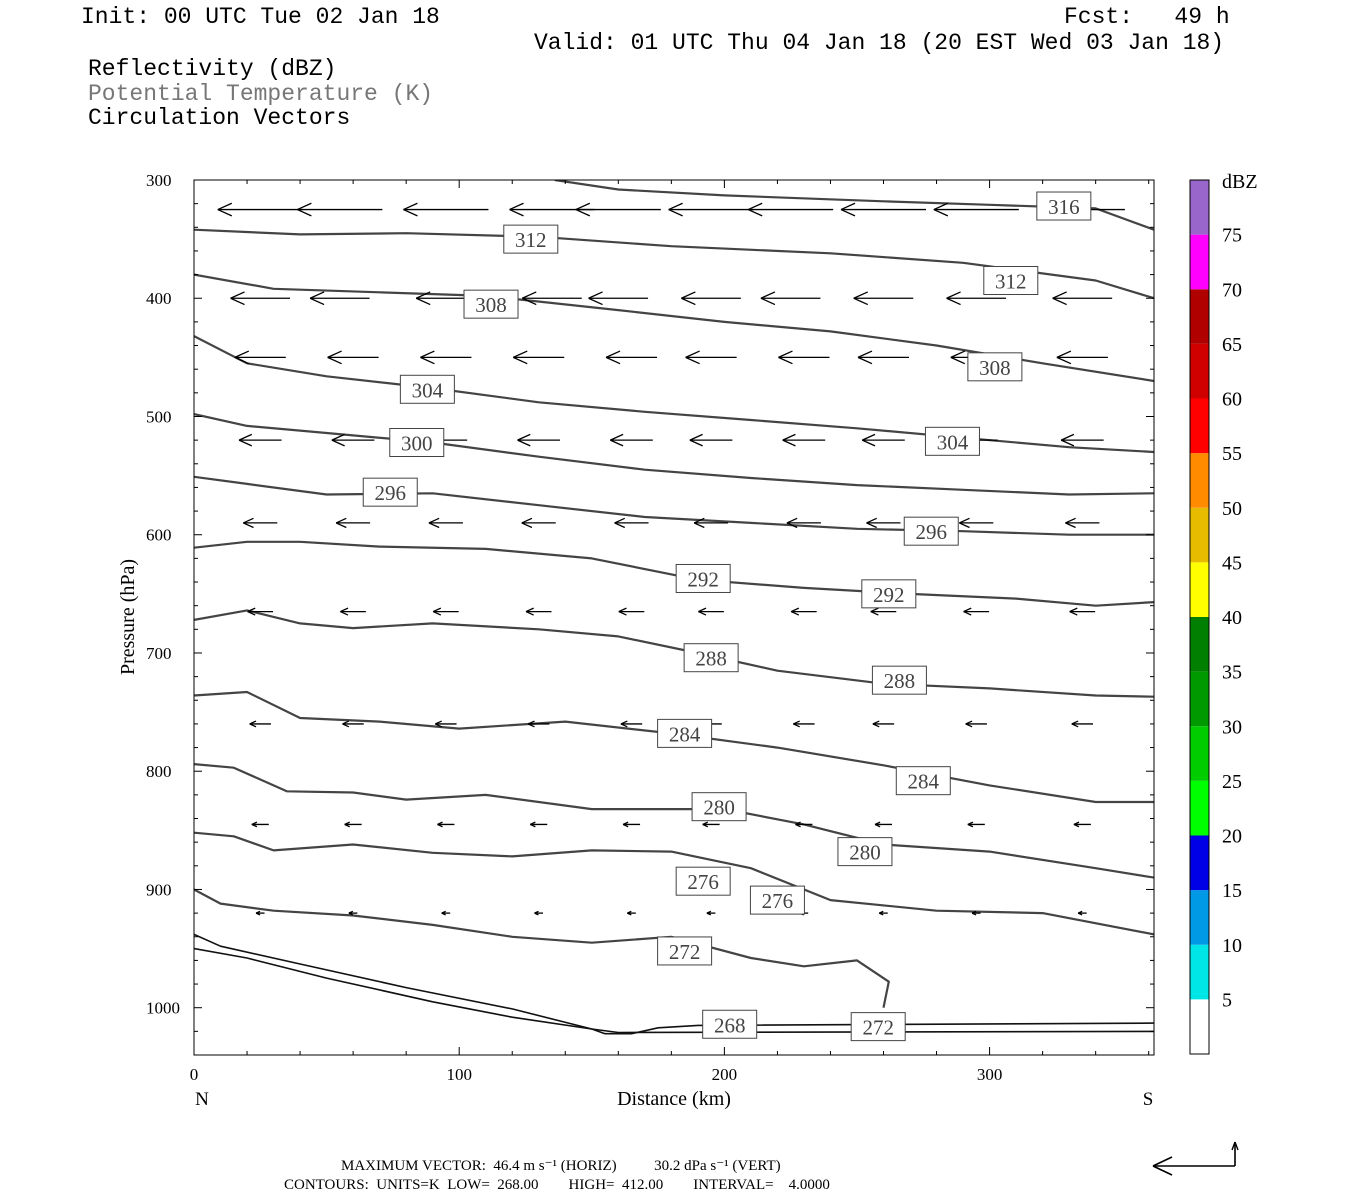 This screenshot has width=1350, height=1200. Describe the element at coordinates (1232, 345) in the screenshot. I see `colorbar-label: 65` at that location.